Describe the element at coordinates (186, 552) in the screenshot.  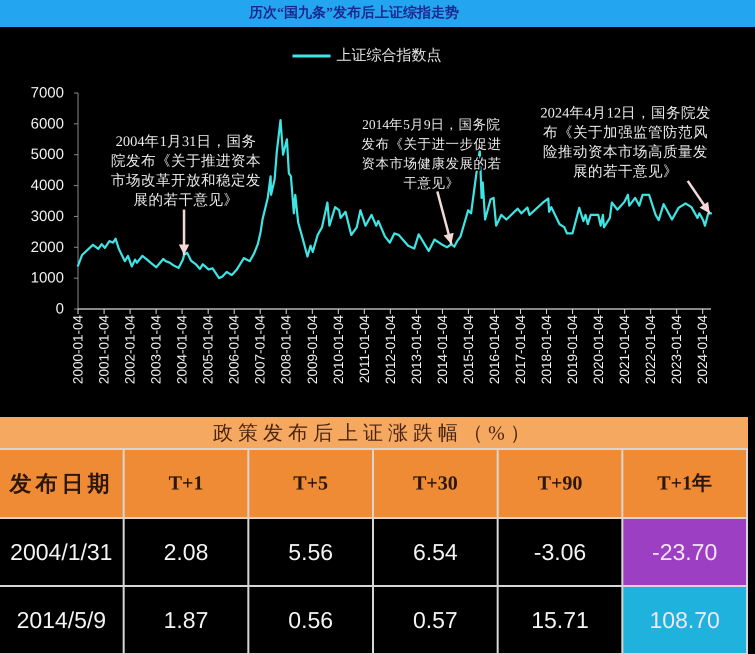
I see `text: 2.08` at that location.